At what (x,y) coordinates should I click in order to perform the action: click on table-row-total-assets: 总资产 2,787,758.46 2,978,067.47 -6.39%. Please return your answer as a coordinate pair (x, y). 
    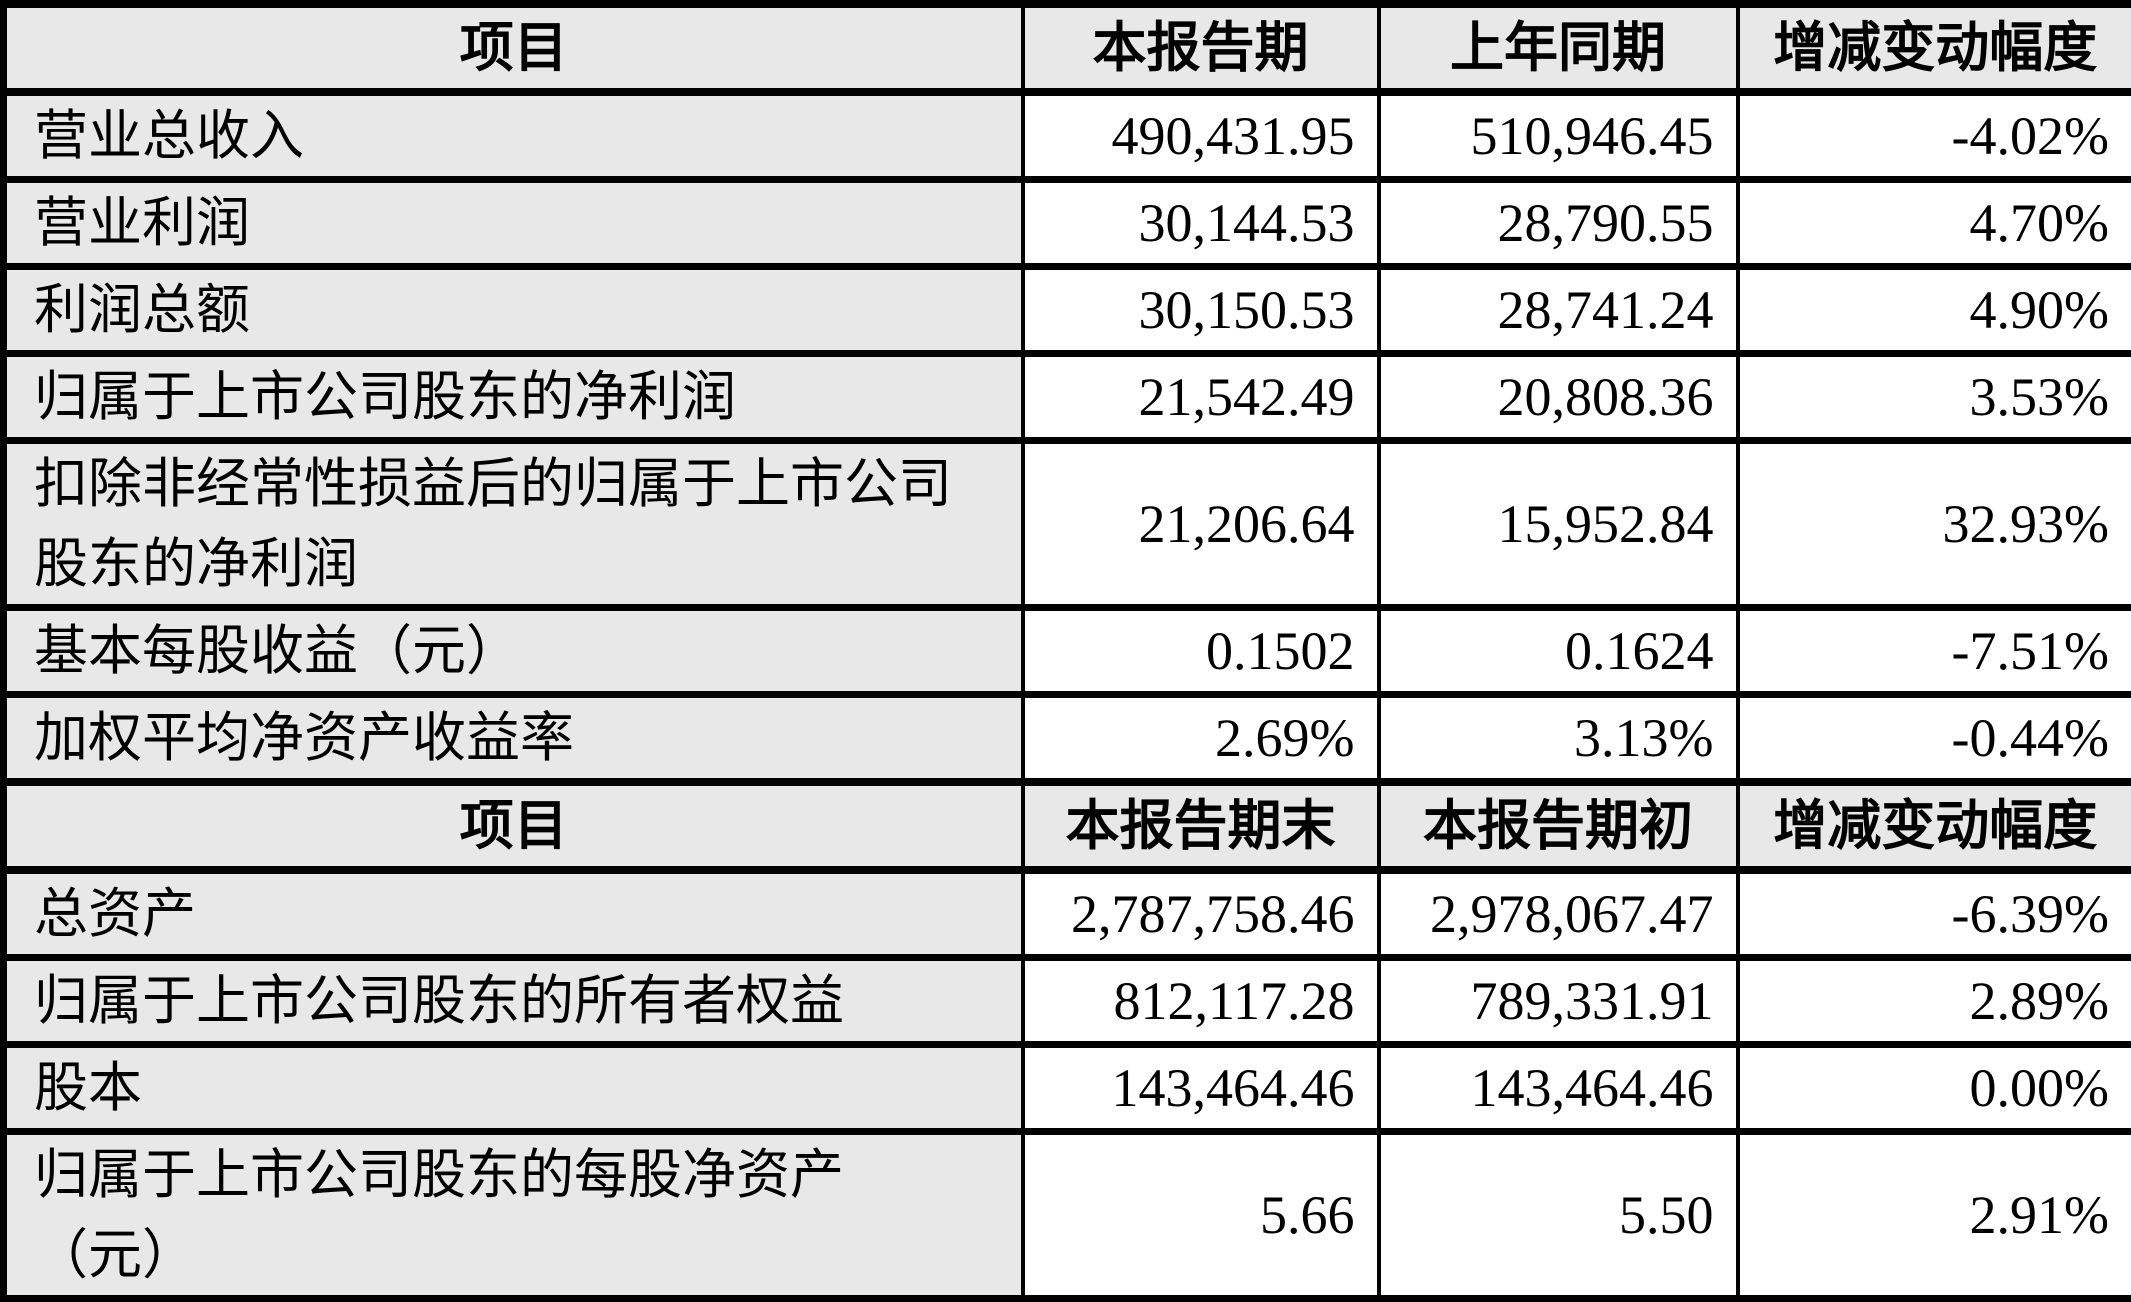
    Looking at the image, I should click on (1067, 914).